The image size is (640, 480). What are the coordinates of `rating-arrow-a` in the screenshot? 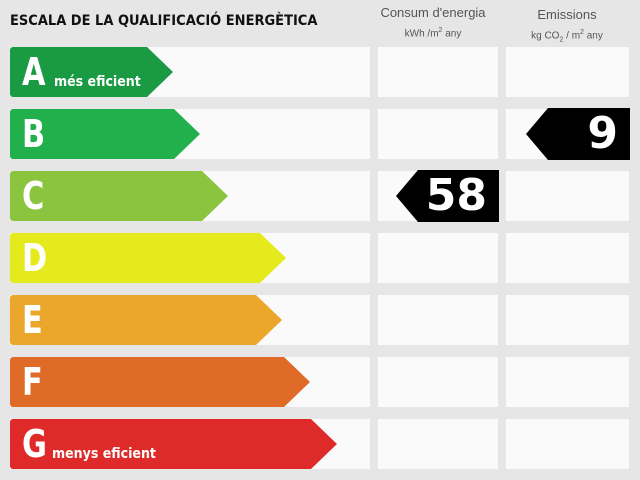 It's located at (91, 72).